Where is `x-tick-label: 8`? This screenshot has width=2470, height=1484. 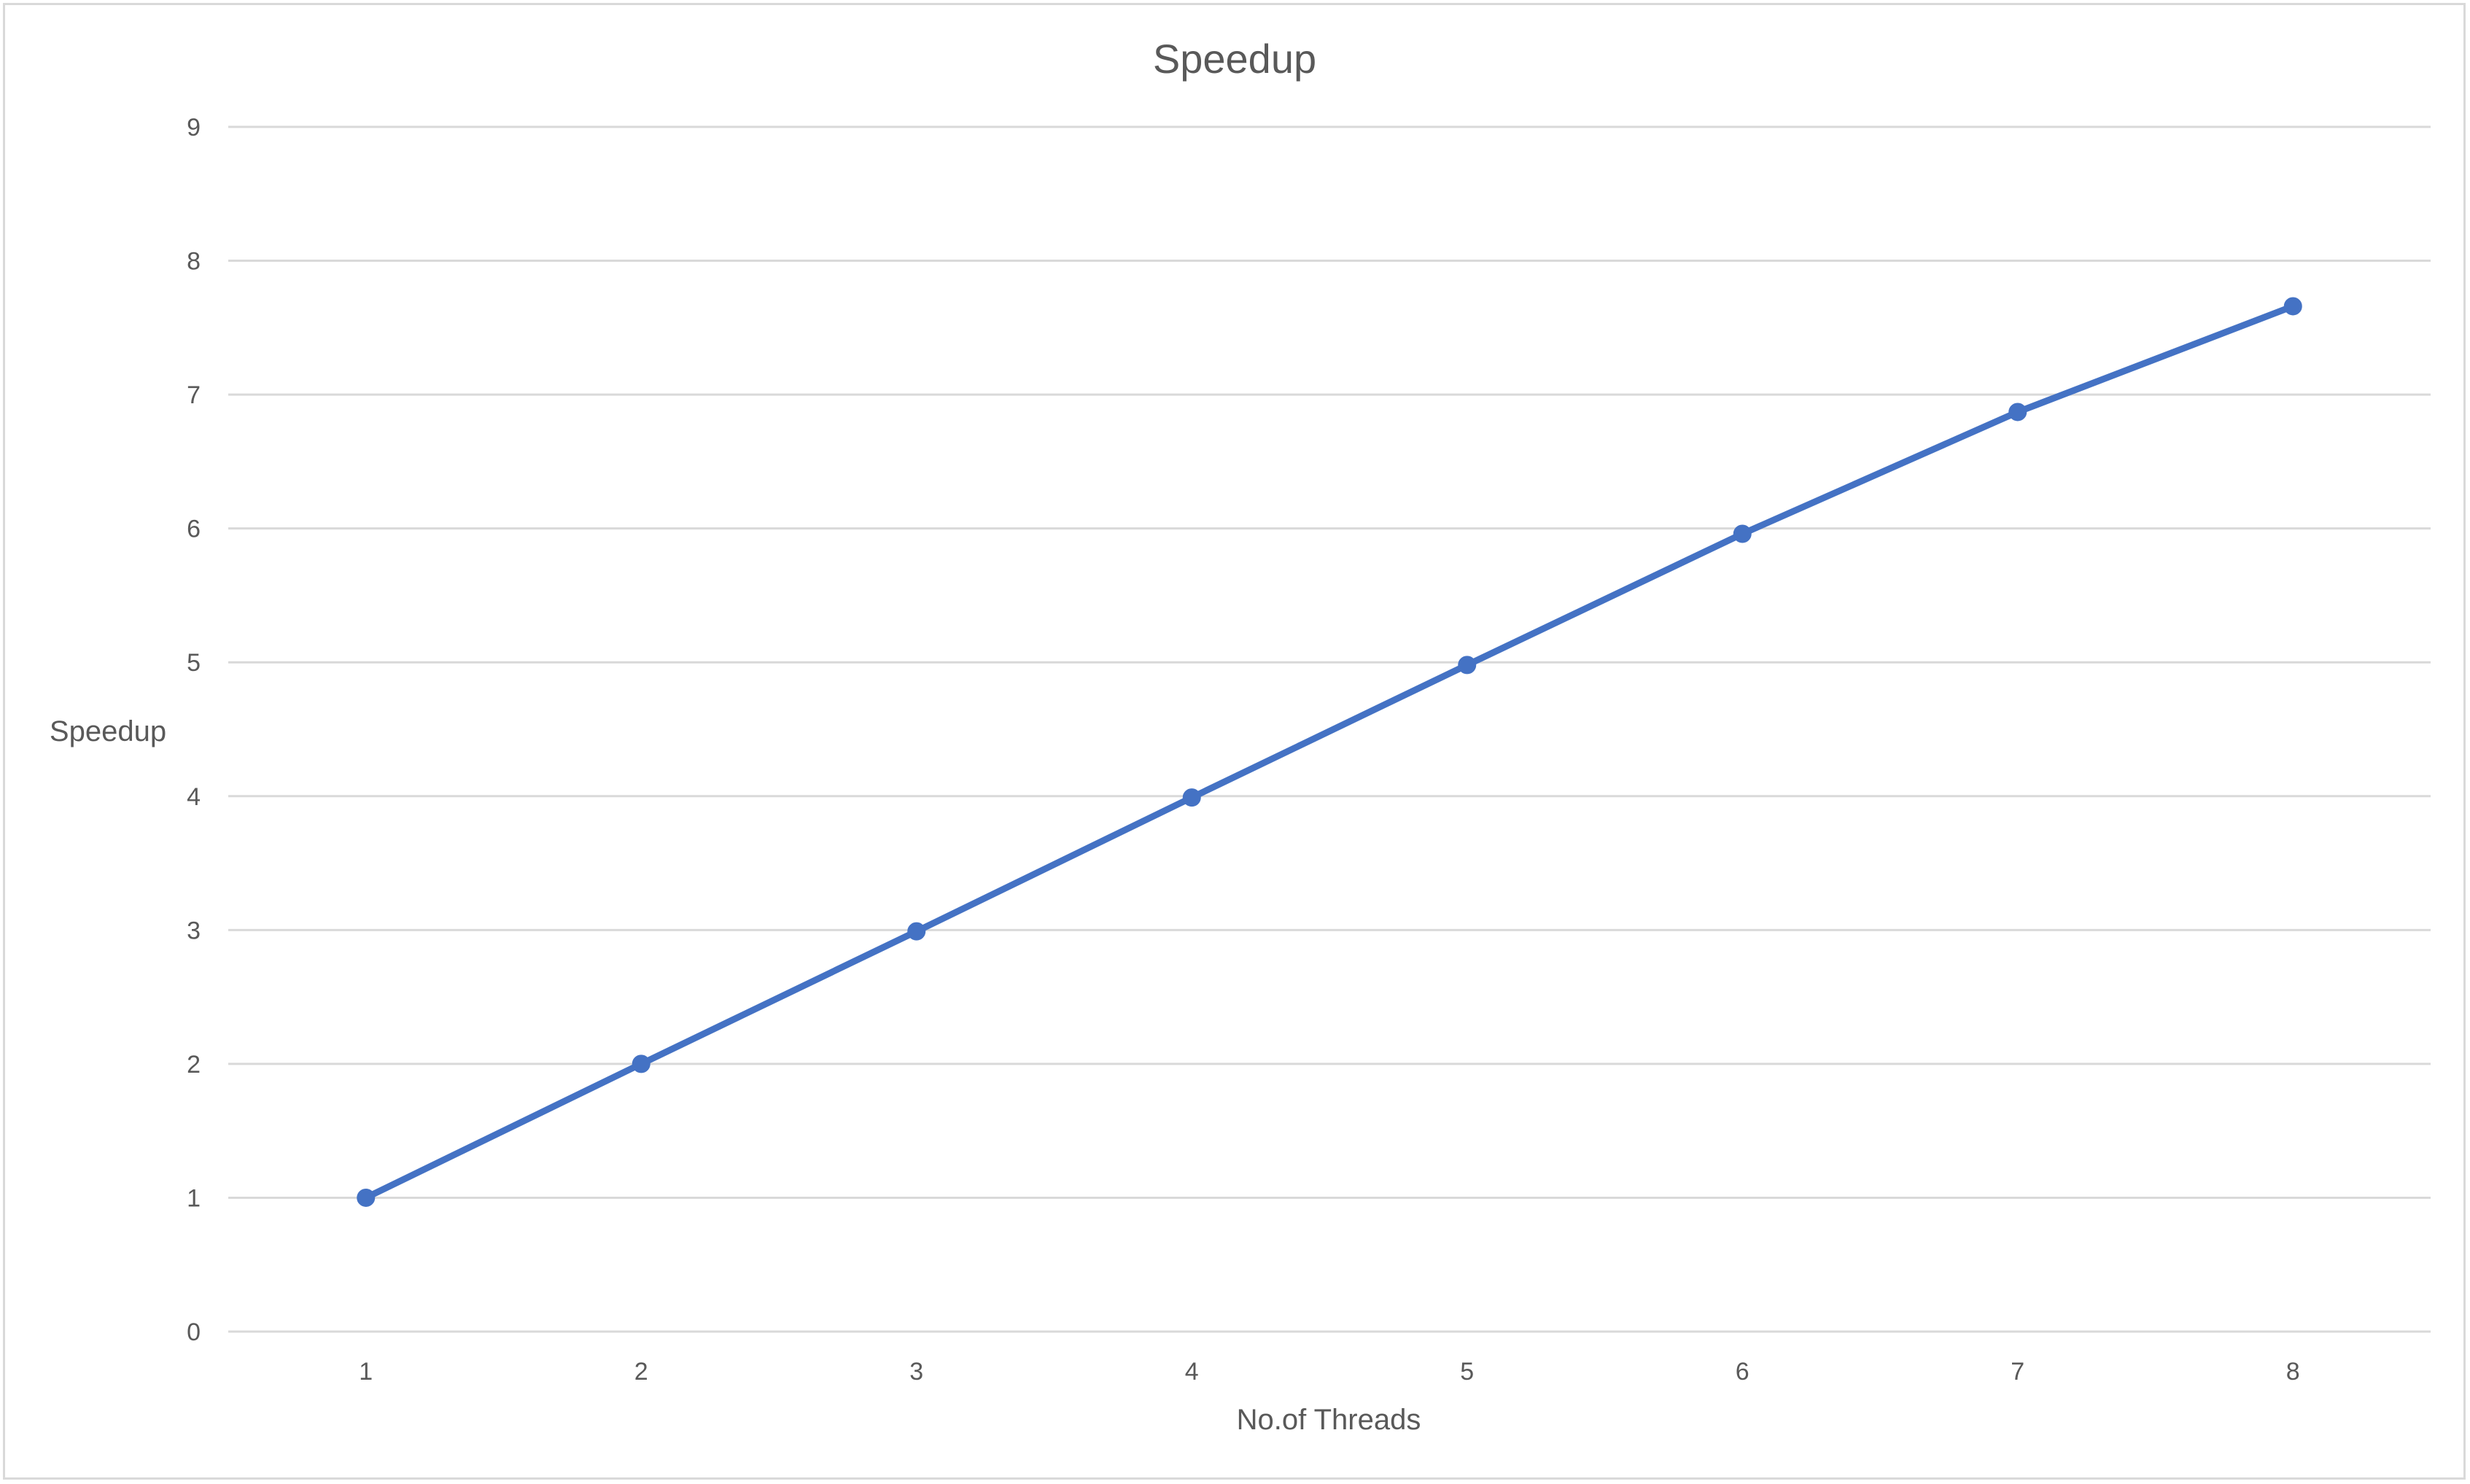 x-tick-label: 8 is located at coordinates (2293, 1372).